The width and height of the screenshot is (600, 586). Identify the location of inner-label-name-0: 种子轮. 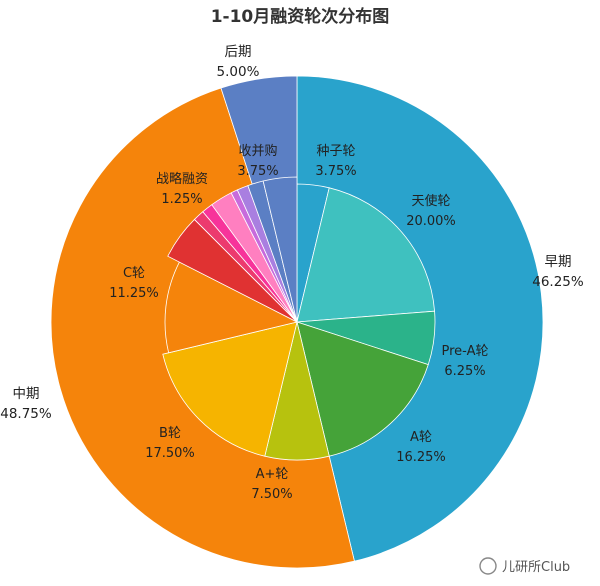
(335, 151).